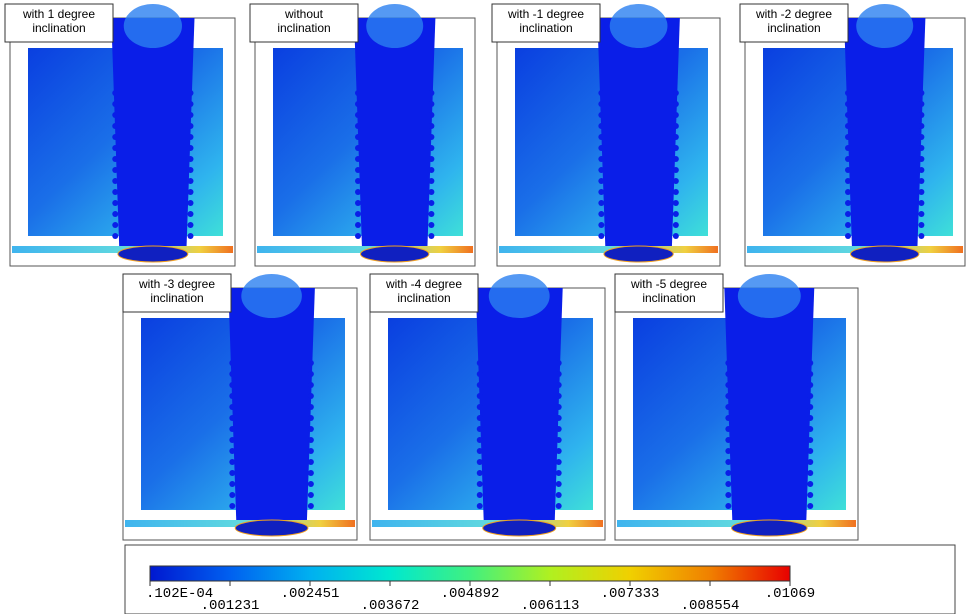  What do you see at coordinates (519, 296) in the screenshot?
I see `stress-top` at bounding box center [519, 296].